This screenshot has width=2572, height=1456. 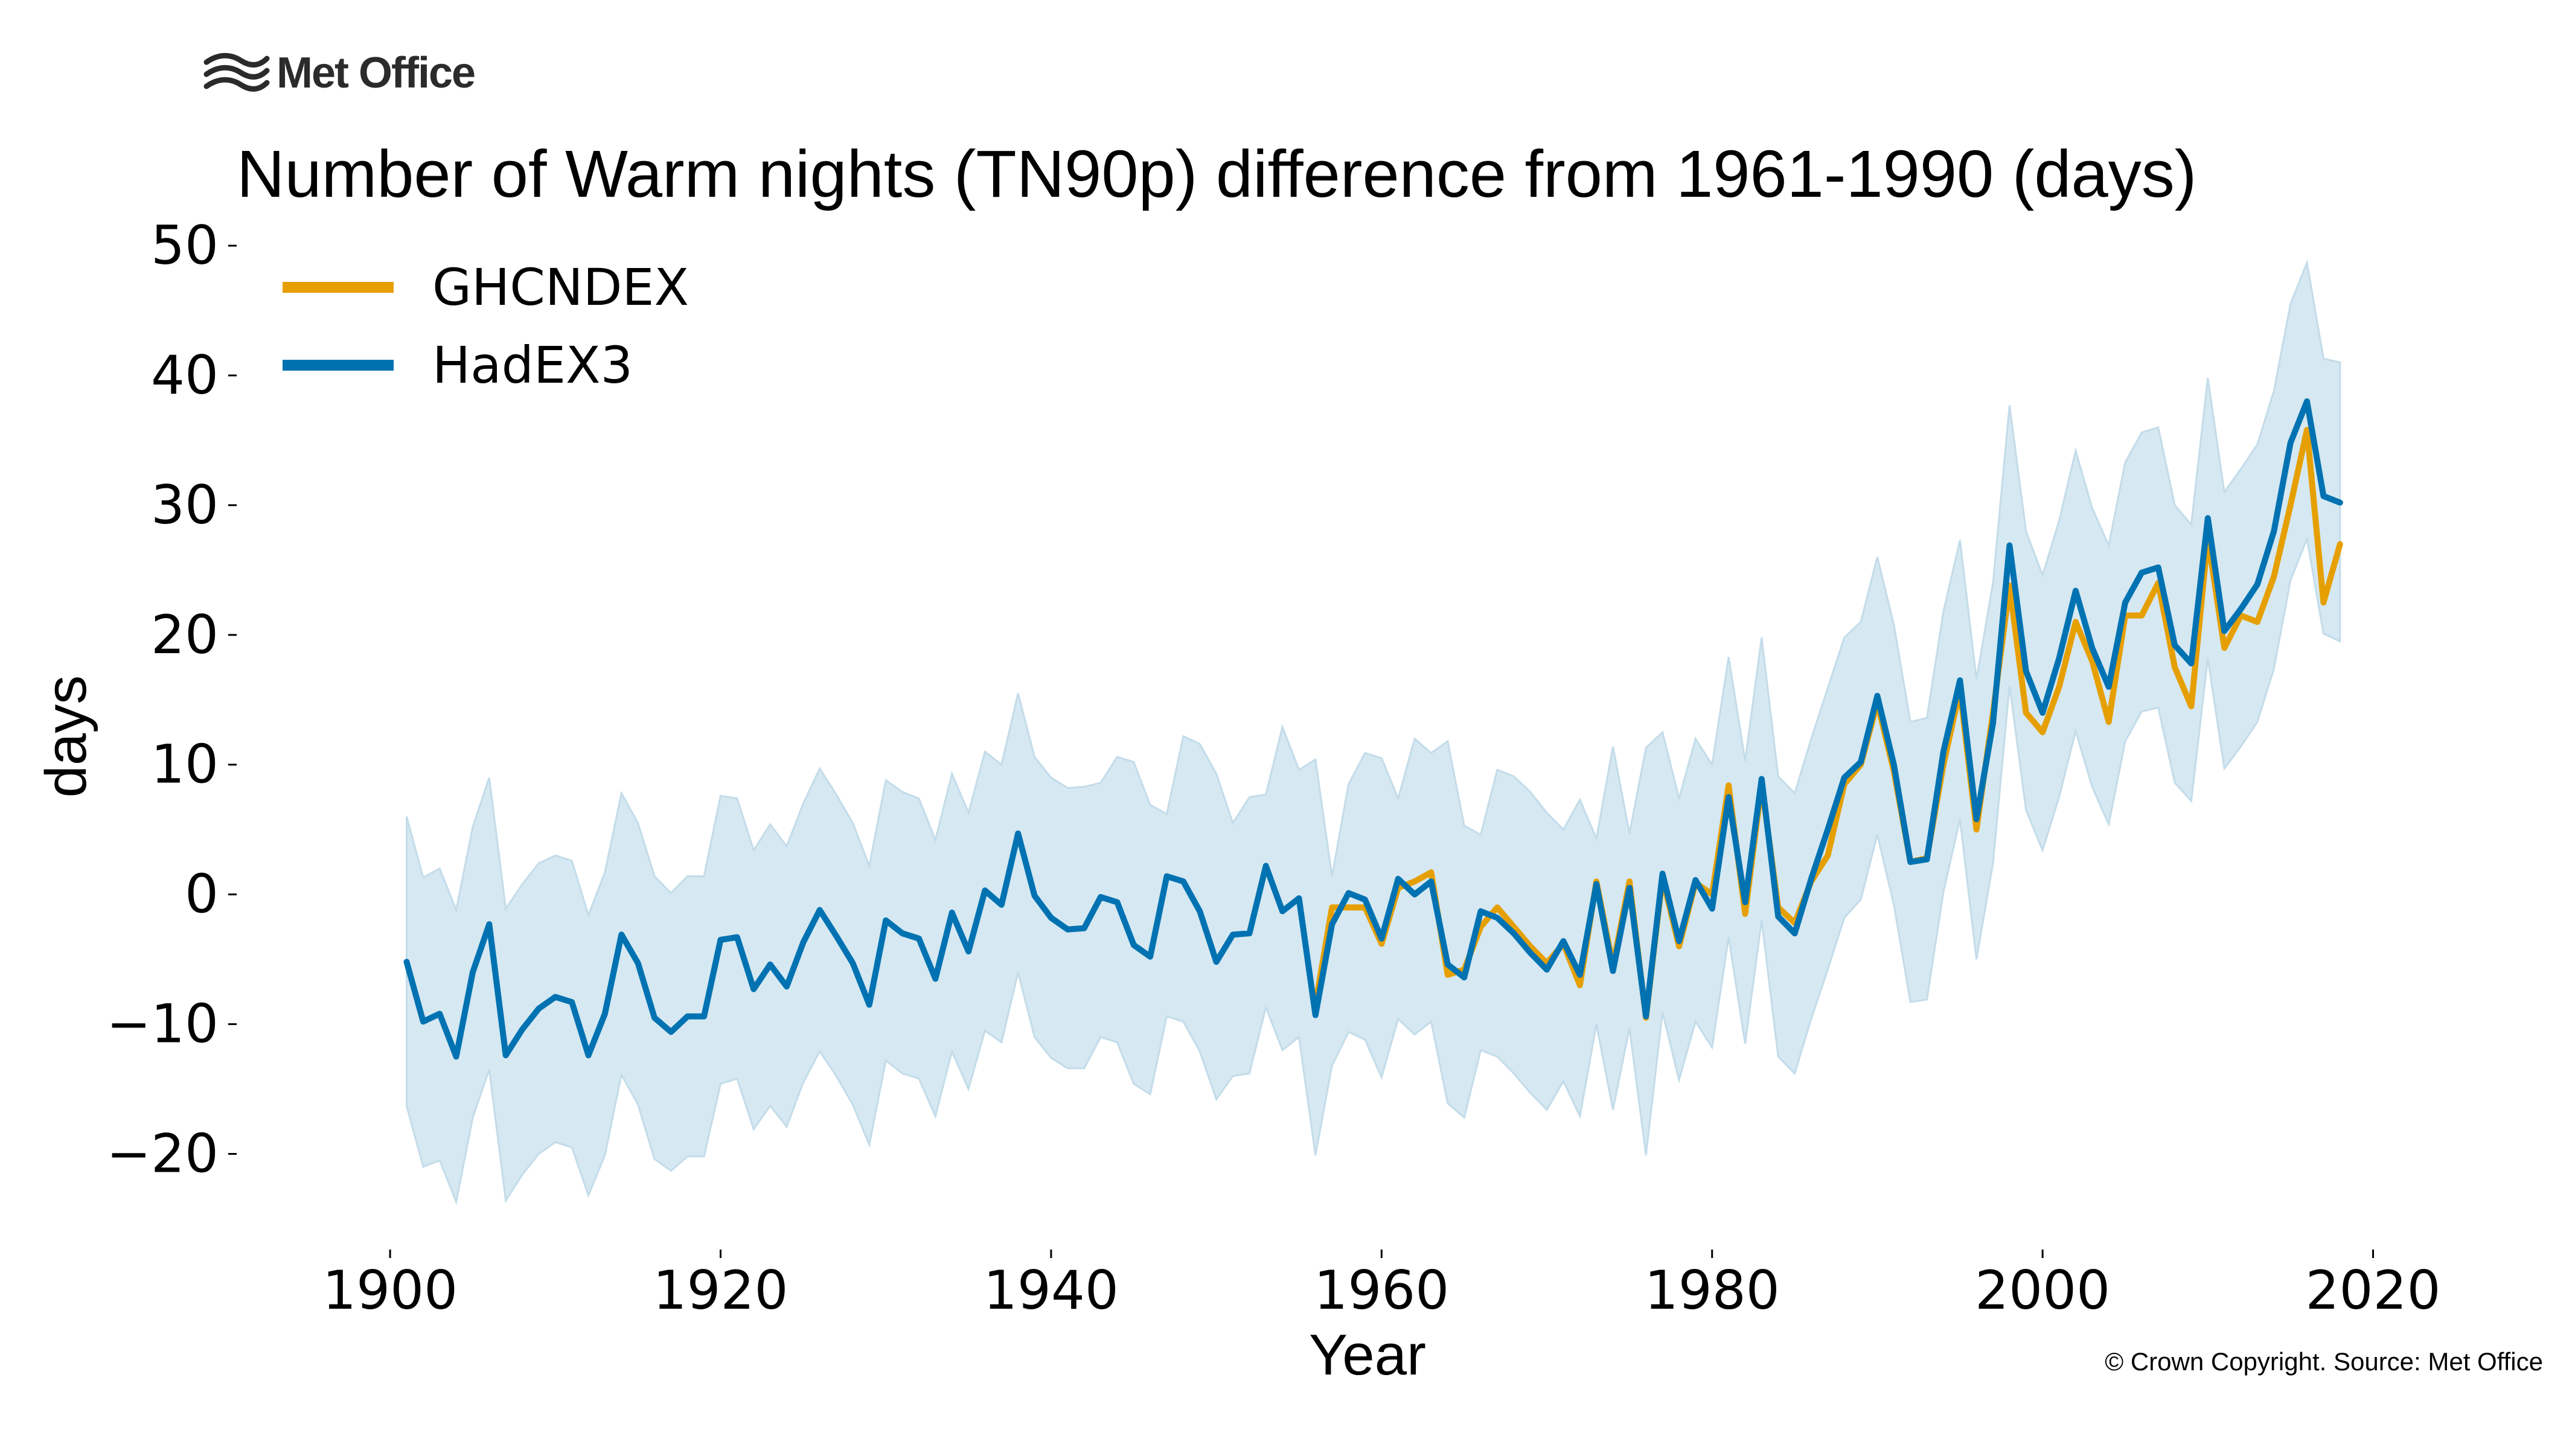 What do you see at coordinates (185, 375) in the screenshot?
I see `y-tick-label: 40` at bounding box center [185, 375].